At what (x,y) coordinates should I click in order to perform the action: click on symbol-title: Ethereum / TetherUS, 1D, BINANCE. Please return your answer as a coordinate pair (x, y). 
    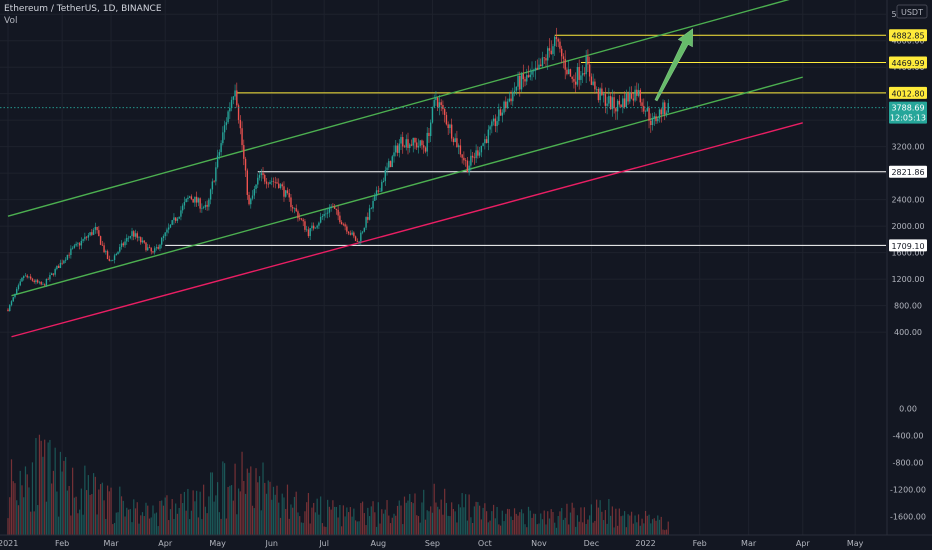
    Looking at the image, I should click on (83, 9).